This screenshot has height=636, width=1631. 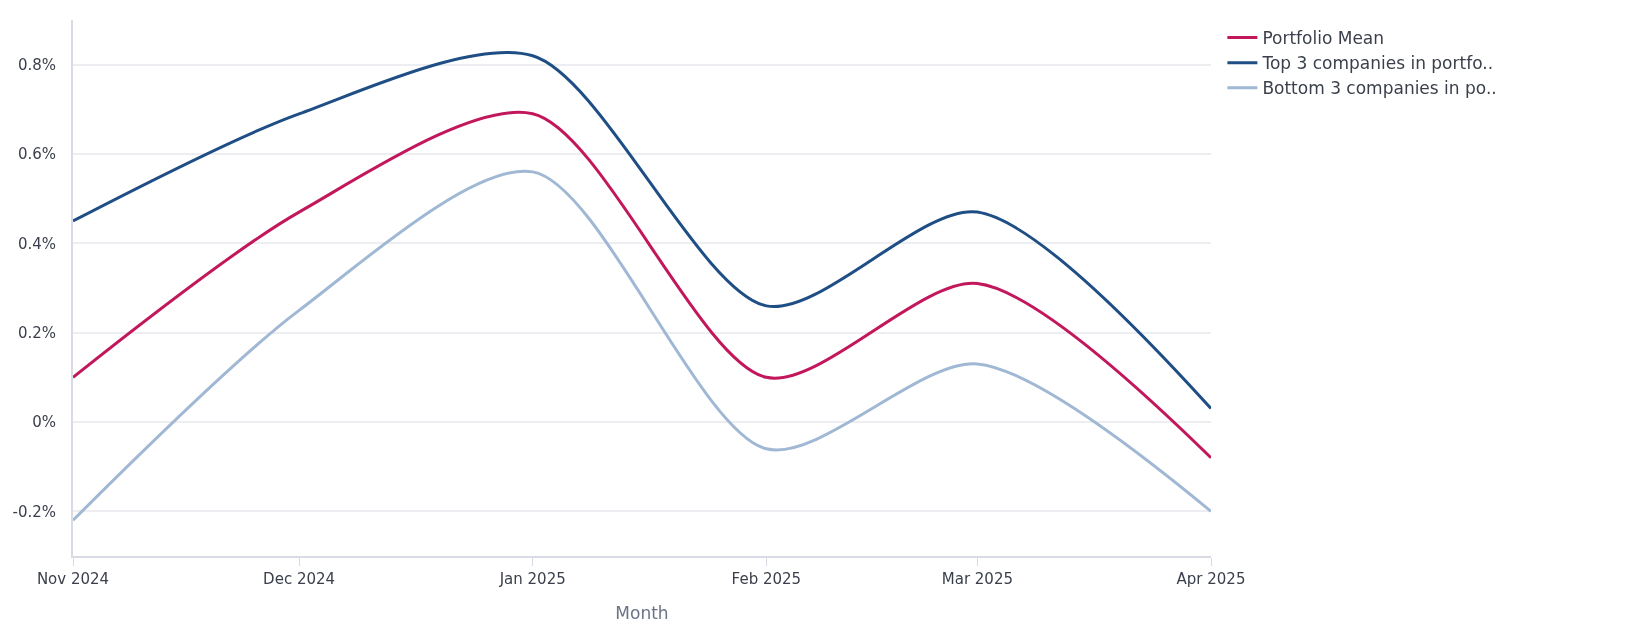 What do you see at coordinates (1377, 63) in the screenshot?
I see `legend-label: Top 3 companies in portfo..` at bounding box center [1377, 63].